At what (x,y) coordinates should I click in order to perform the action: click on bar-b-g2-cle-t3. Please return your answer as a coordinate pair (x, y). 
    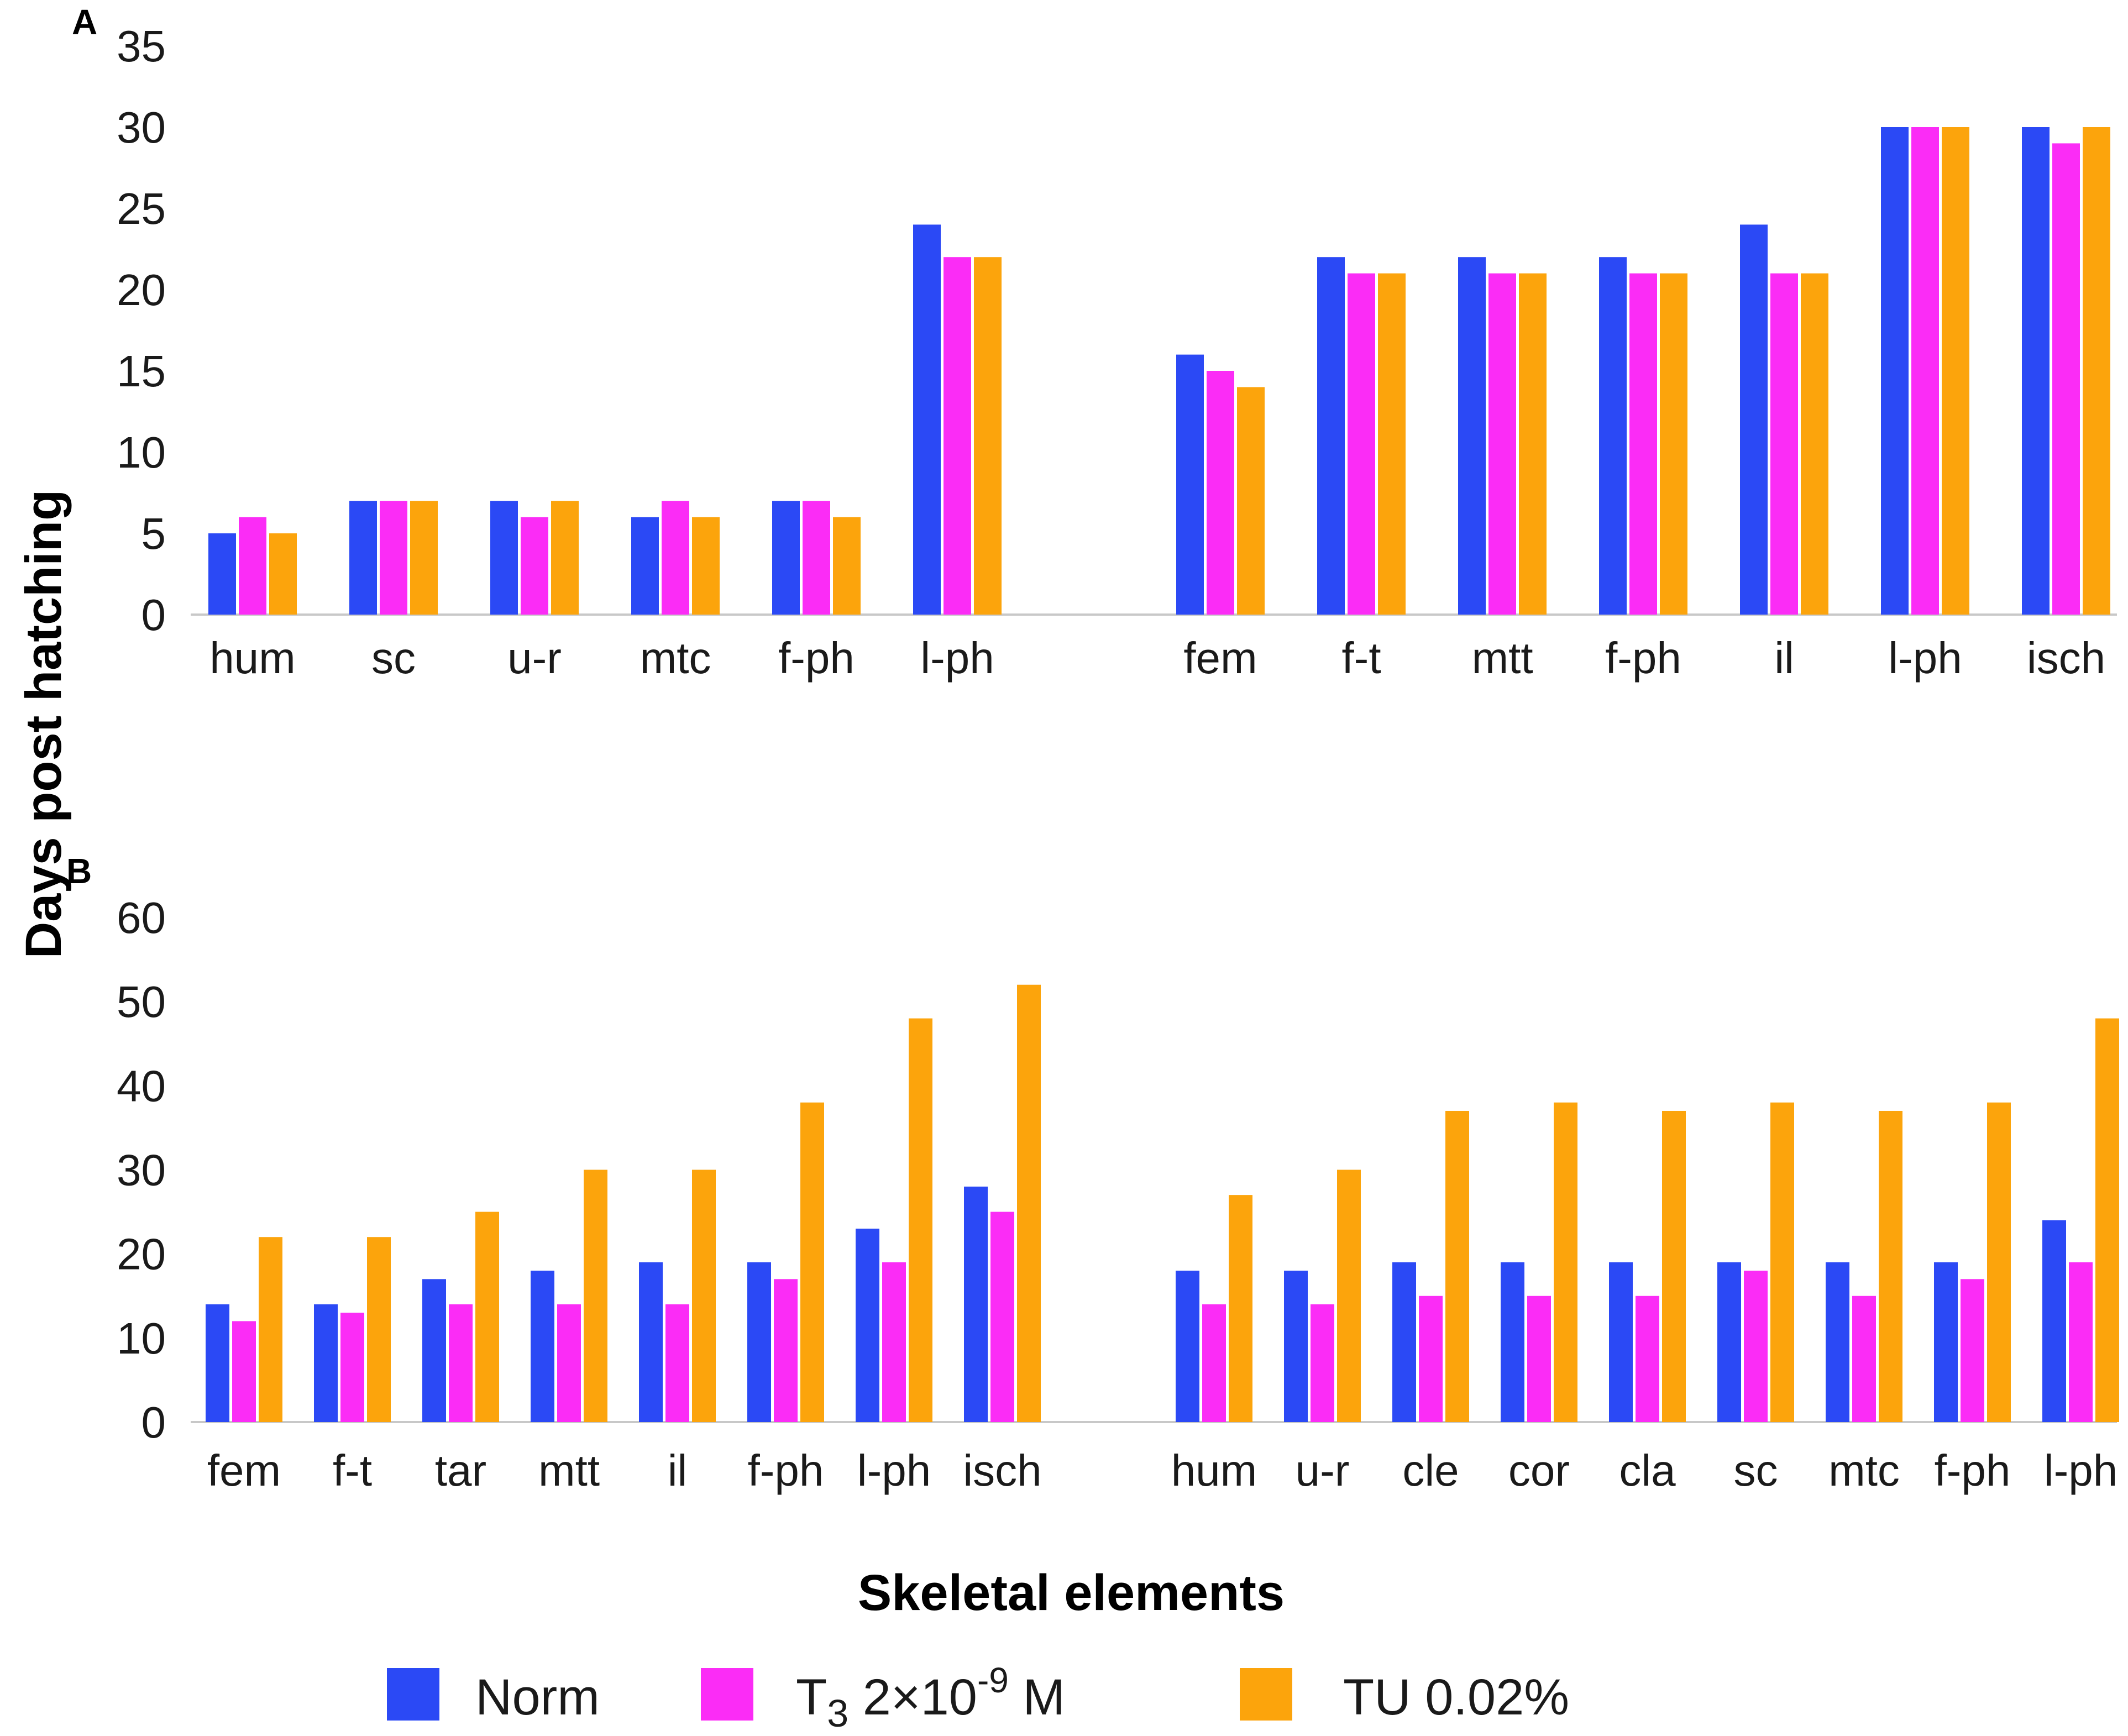
    Looking at the image, I should click on (1431, 1359).